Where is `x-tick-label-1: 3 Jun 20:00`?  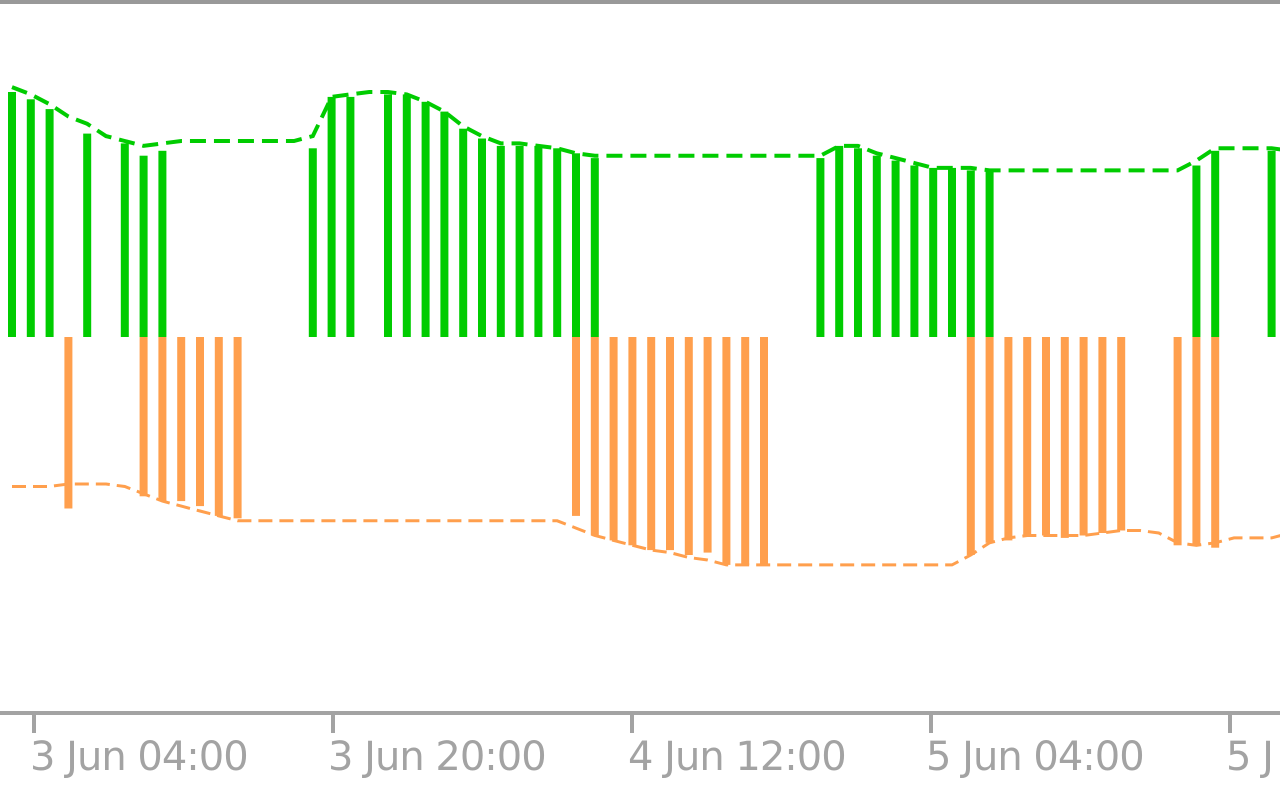
x-tick-label-1: 3 Jun 20:00 is located at coordinates (437, 757).